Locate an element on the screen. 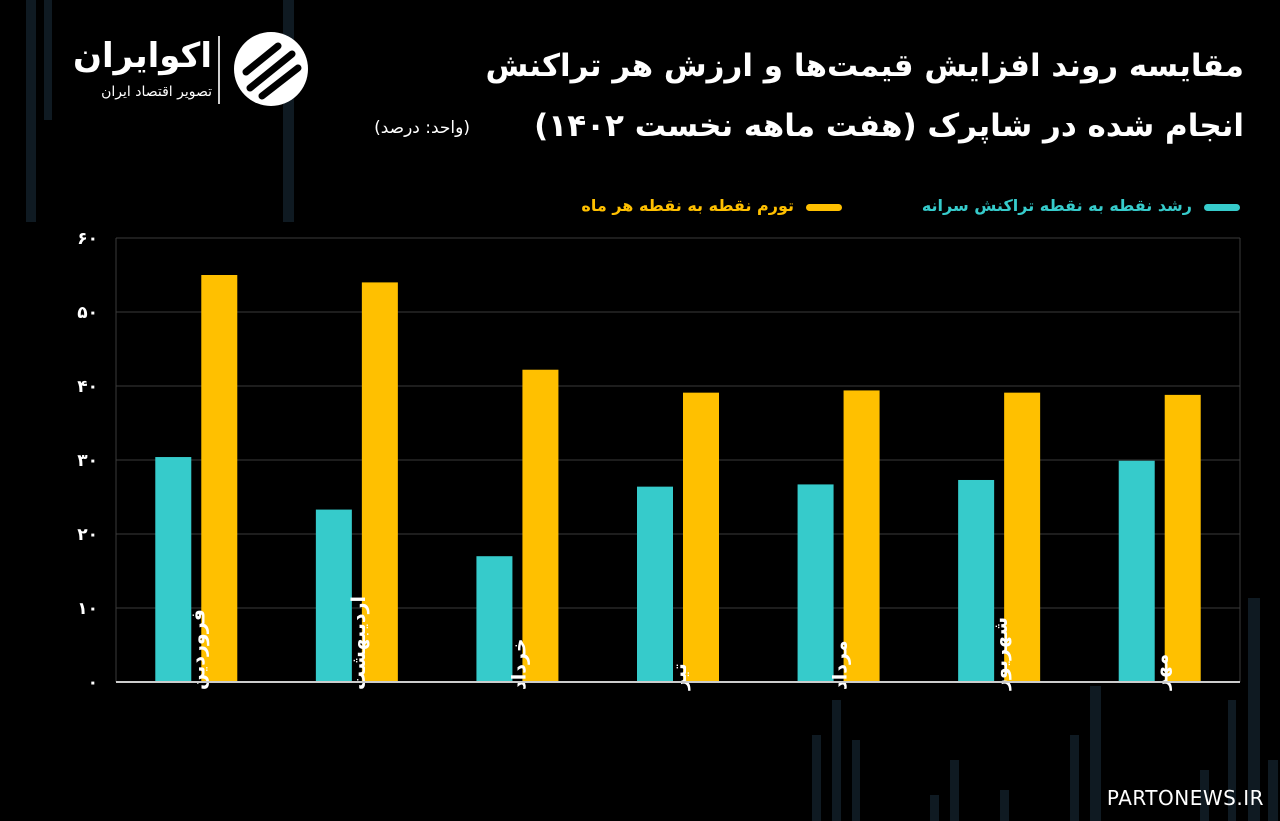  x-tick-label: خرداد is located at coordinates (519, 664).